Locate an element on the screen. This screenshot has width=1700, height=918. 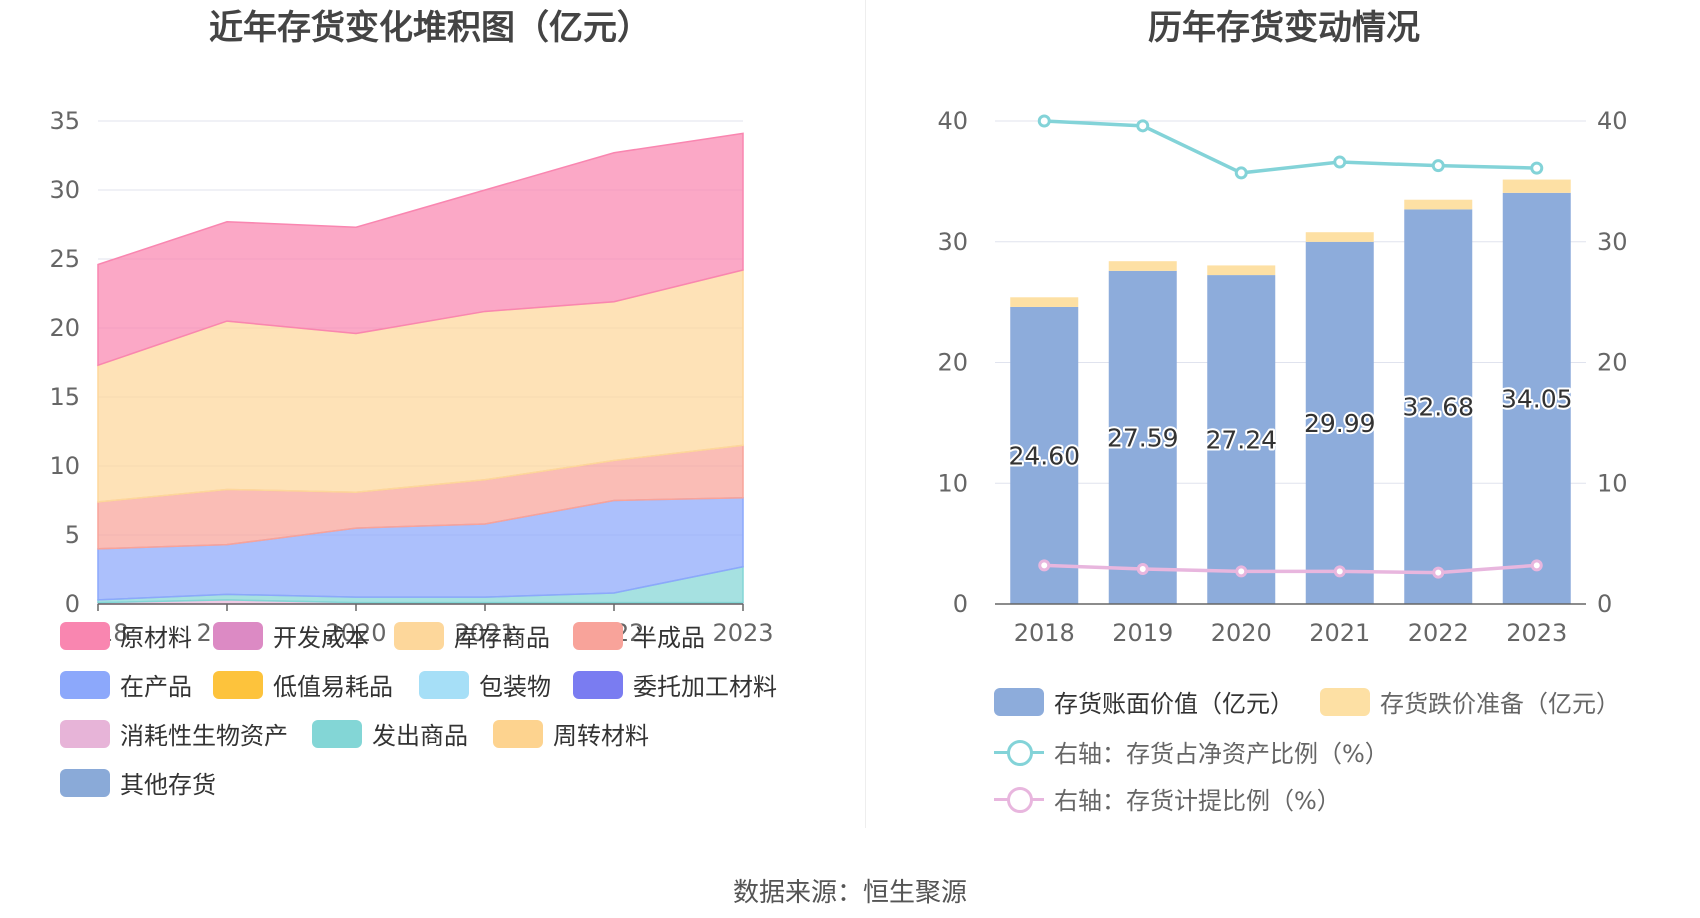
legend-item: 委托加工材料 is located at coordinates (675, 684).